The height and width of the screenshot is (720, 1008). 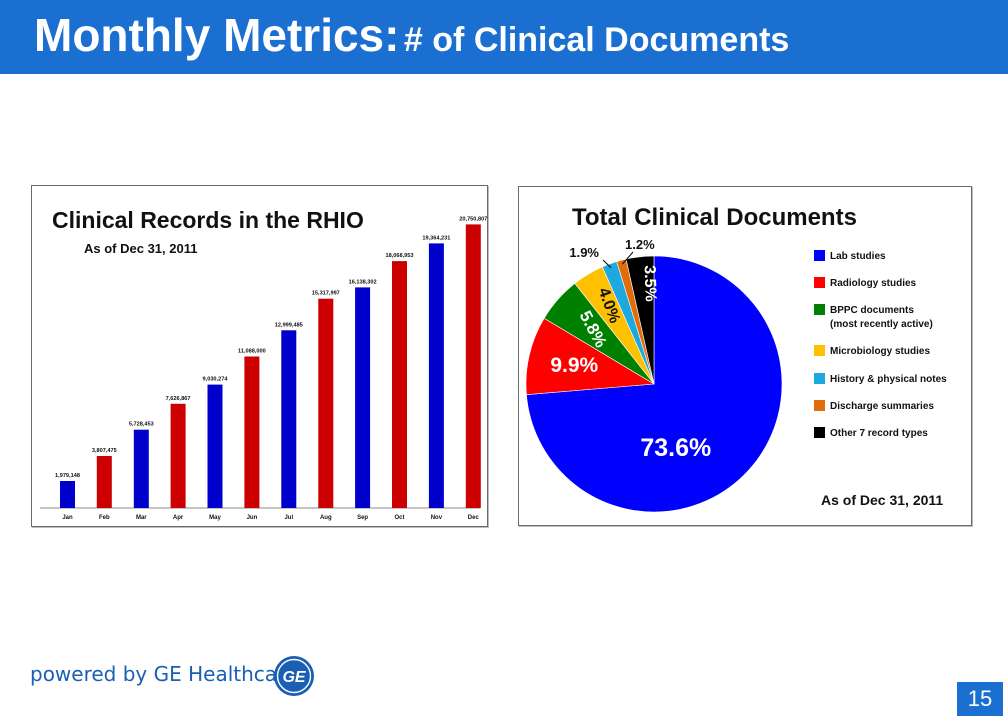 I want to click on bar-category-label: Dec, so click(x=474, y=518).